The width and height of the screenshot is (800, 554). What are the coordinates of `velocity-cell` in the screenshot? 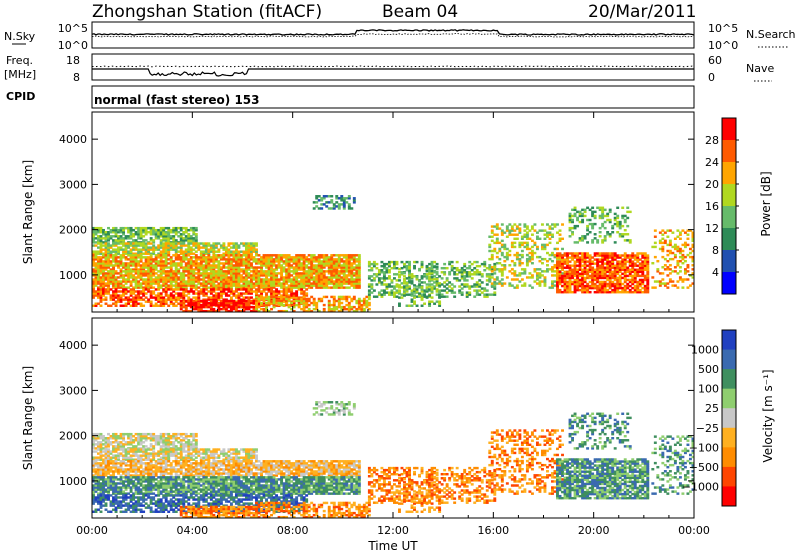 It's located at (93, 434).